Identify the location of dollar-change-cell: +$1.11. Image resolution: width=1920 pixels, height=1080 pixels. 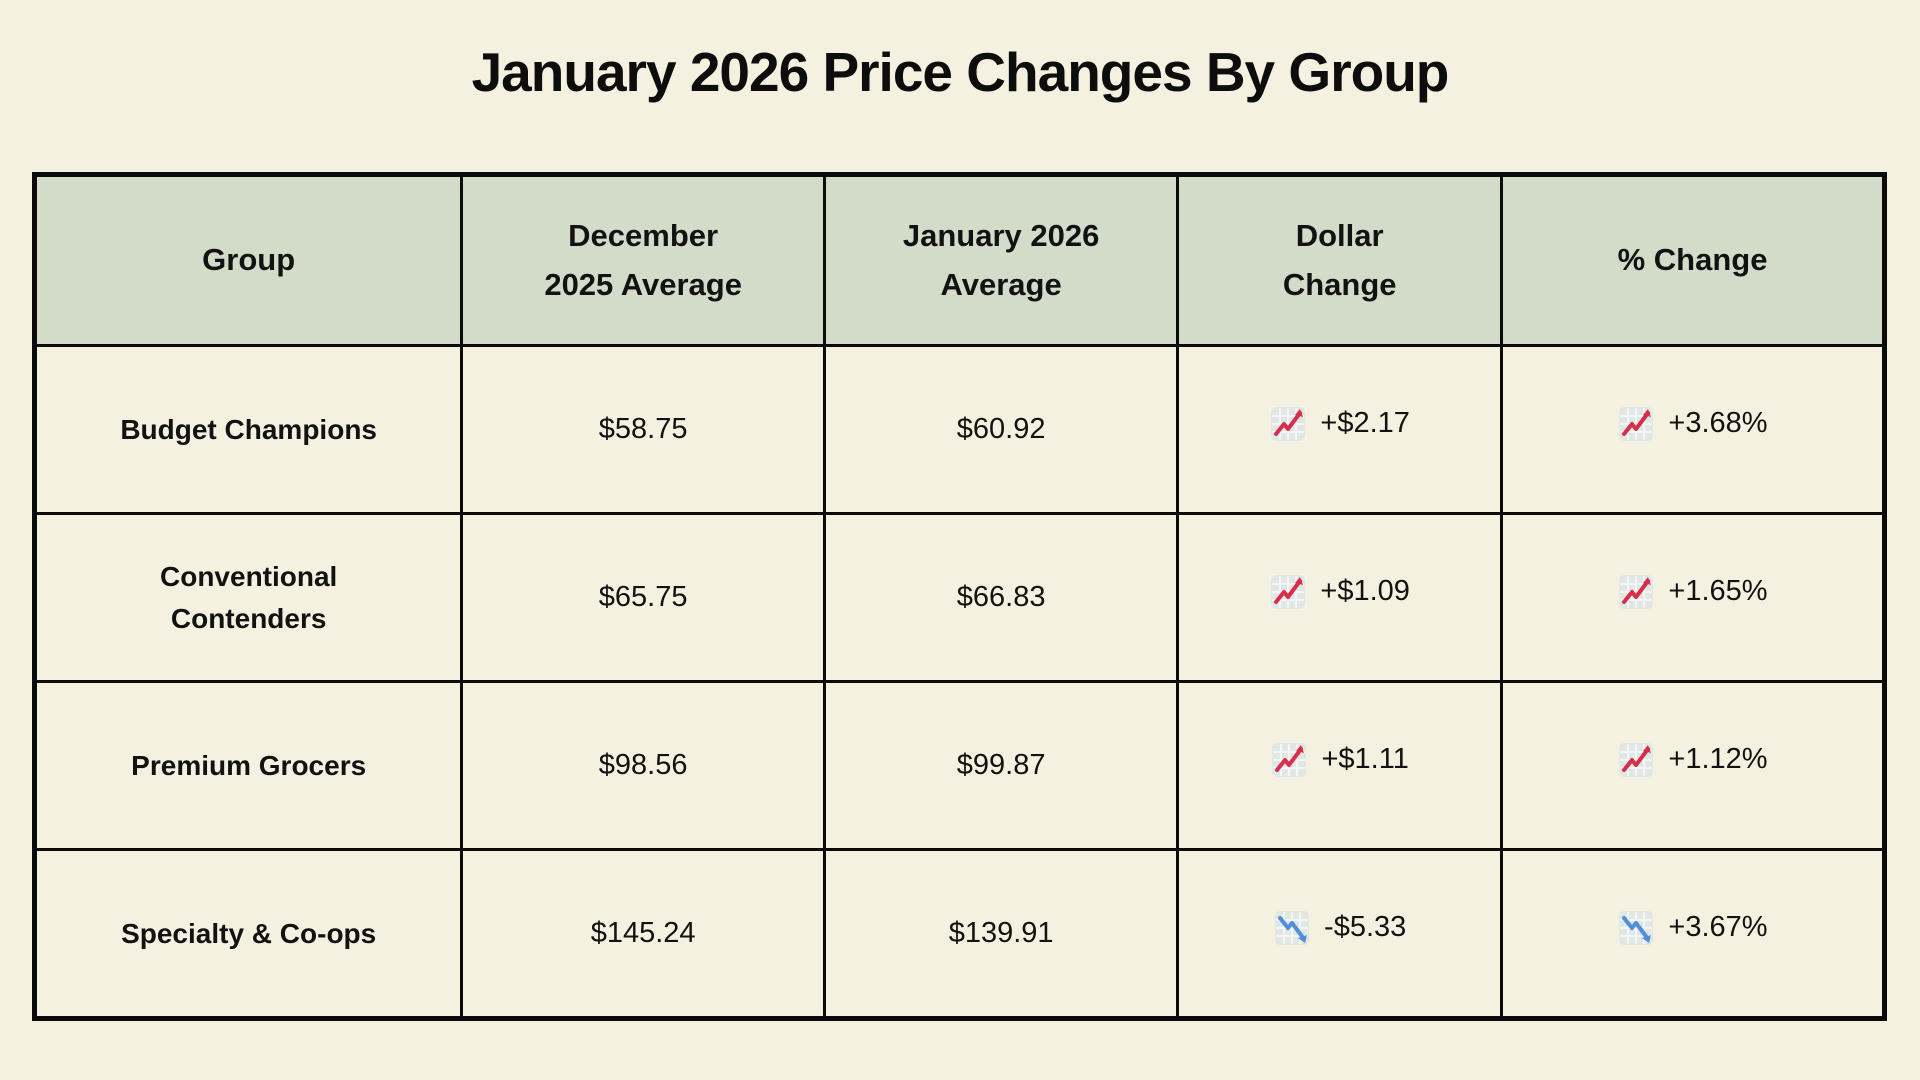
(1340, 765).